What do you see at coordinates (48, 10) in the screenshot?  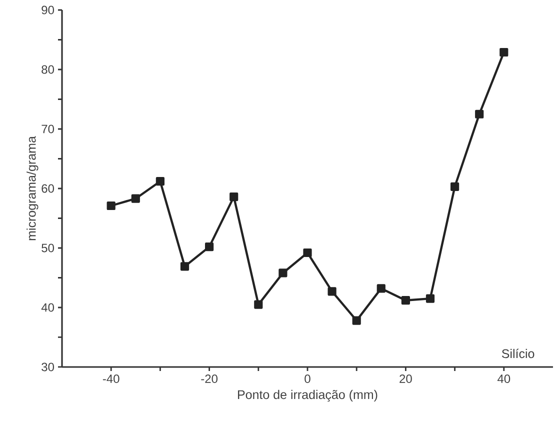 I see `y-tick-label: 90` at bounding box center [48, 10].